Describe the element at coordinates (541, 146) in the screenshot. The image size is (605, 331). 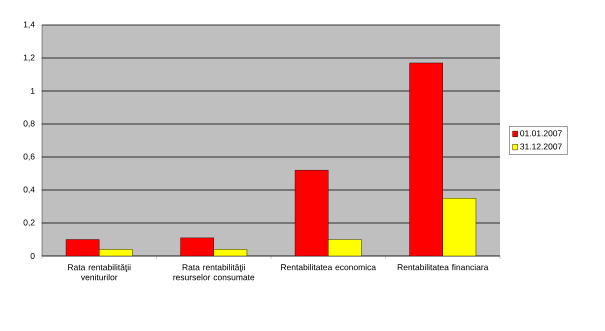
I see `legend-label: 31.12.2007` at that location.